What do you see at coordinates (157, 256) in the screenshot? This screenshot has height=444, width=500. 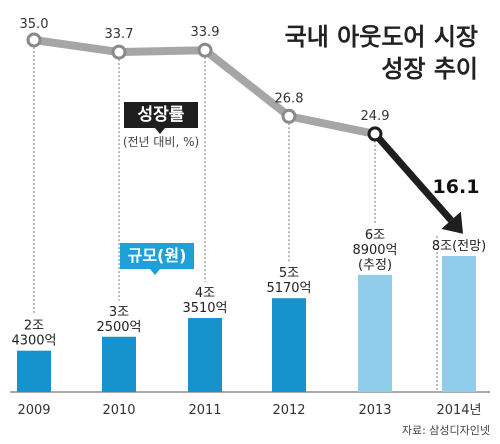 I see `market-size-badge: 규모(원)` at bounding box center [157, 256].